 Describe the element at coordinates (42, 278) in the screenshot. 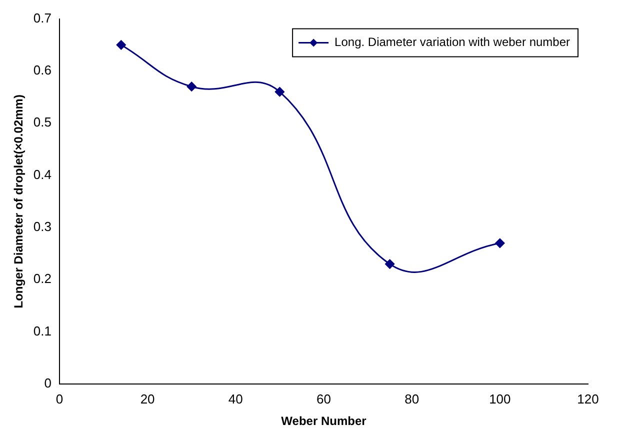

I see `y-tick-label: 0.2` at that location.